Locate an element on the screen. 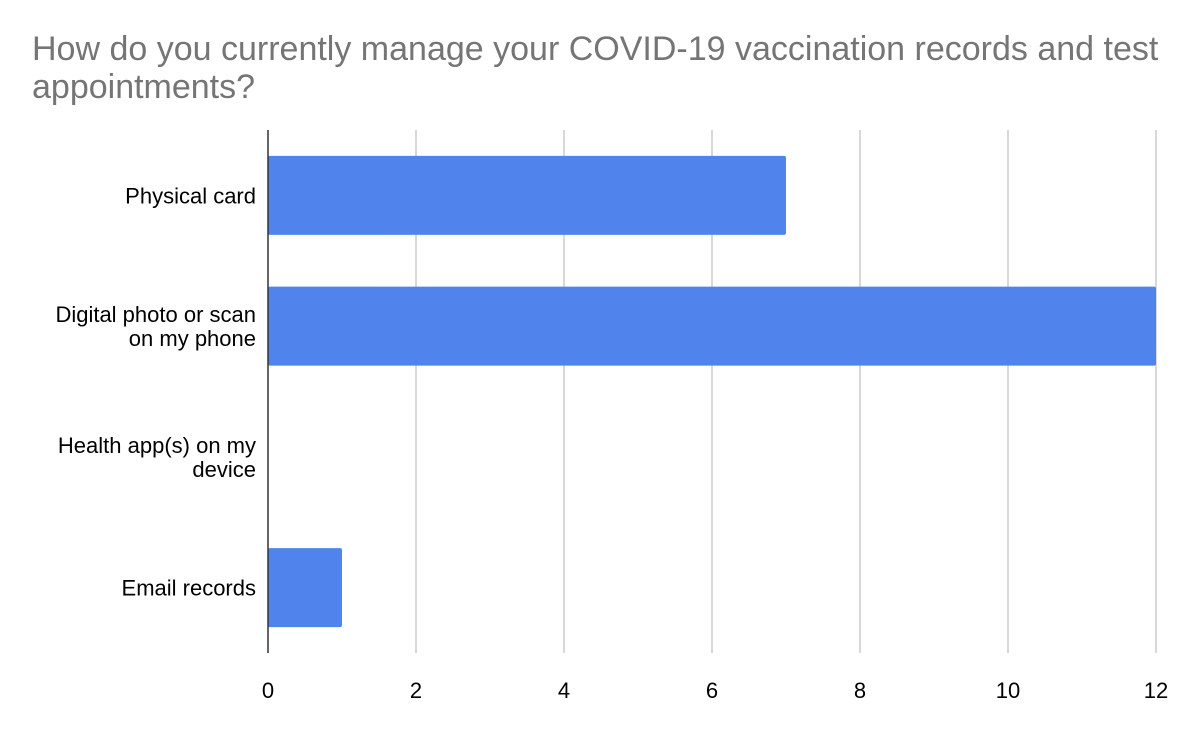 Image resolution: width=1194 pixels, height=738 pixels. x-tick-label: 4 is located at coordinates (564, 690).